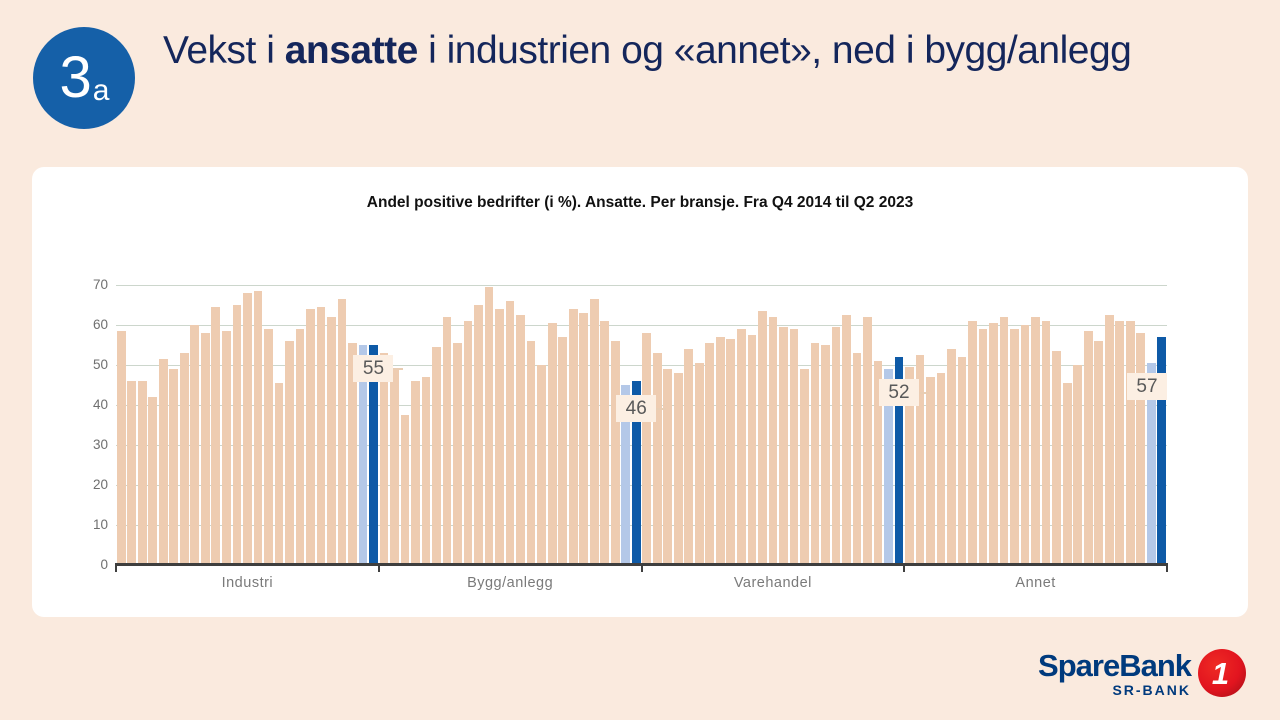 This screenshot has width=1280, height=720. I want to click on y-axis-label-60: 60, so click(100, 324).